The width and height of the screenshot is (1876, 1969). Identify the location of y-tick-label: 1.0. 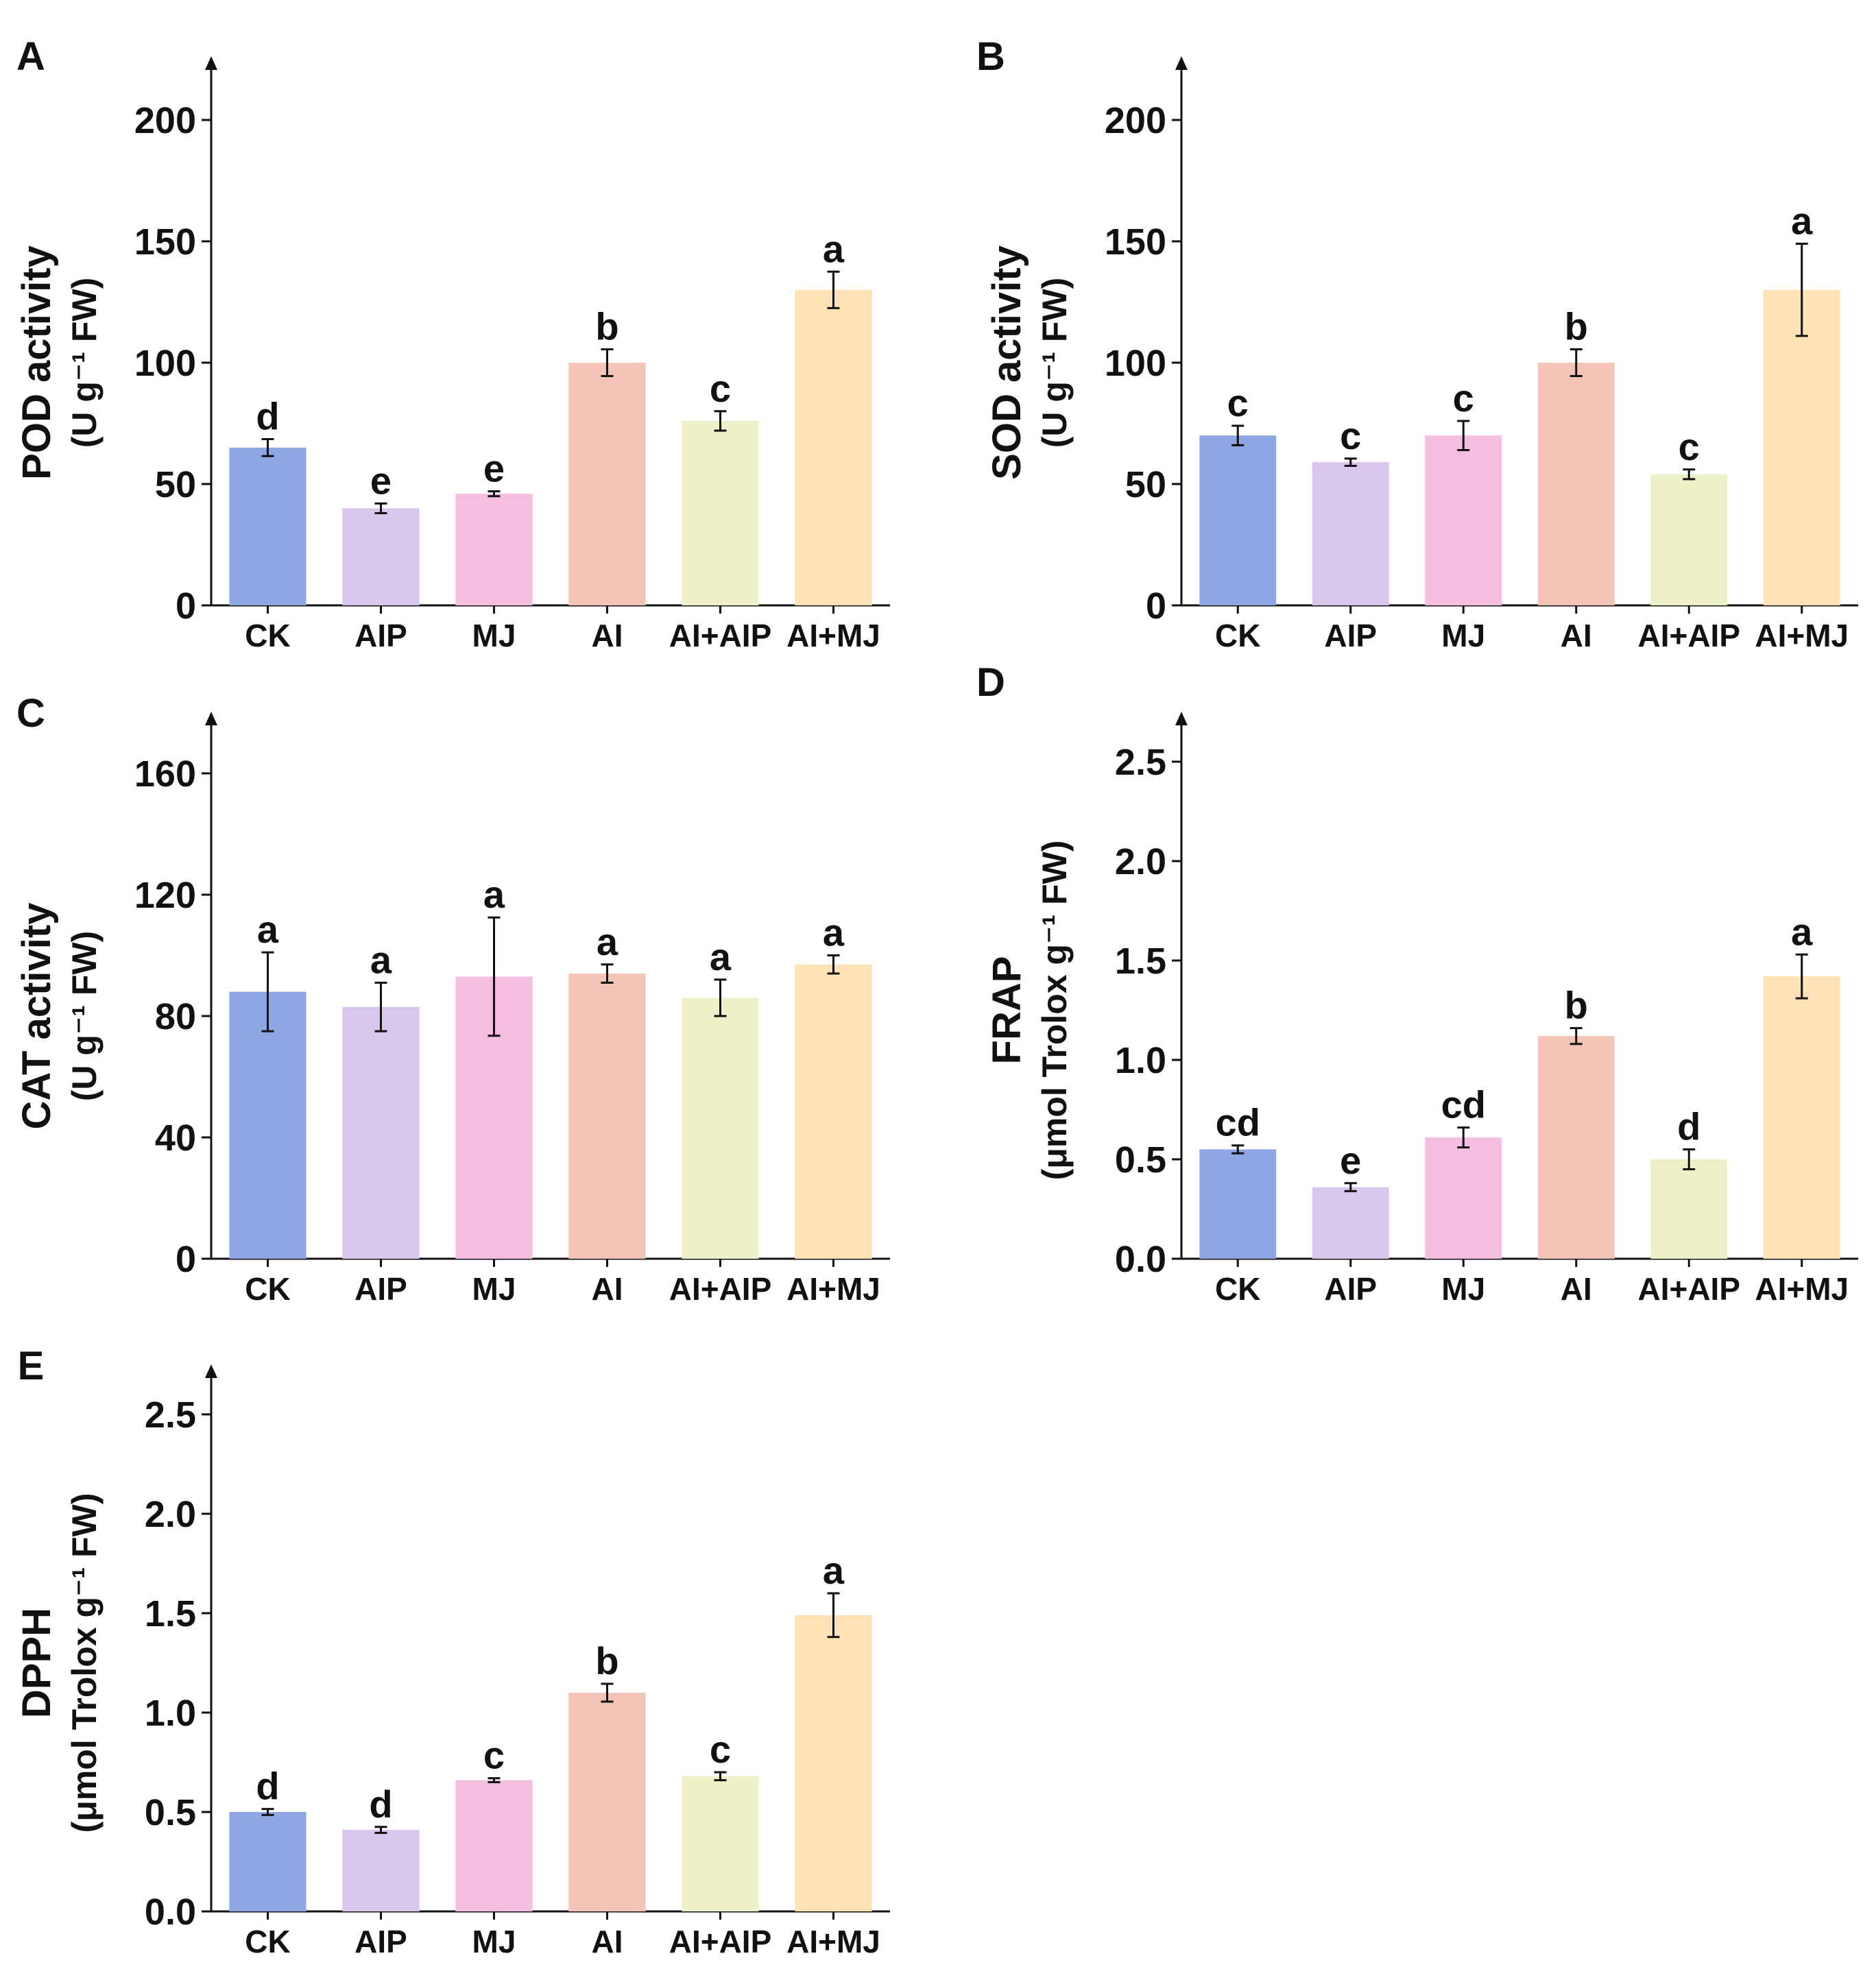
(170, 1713).